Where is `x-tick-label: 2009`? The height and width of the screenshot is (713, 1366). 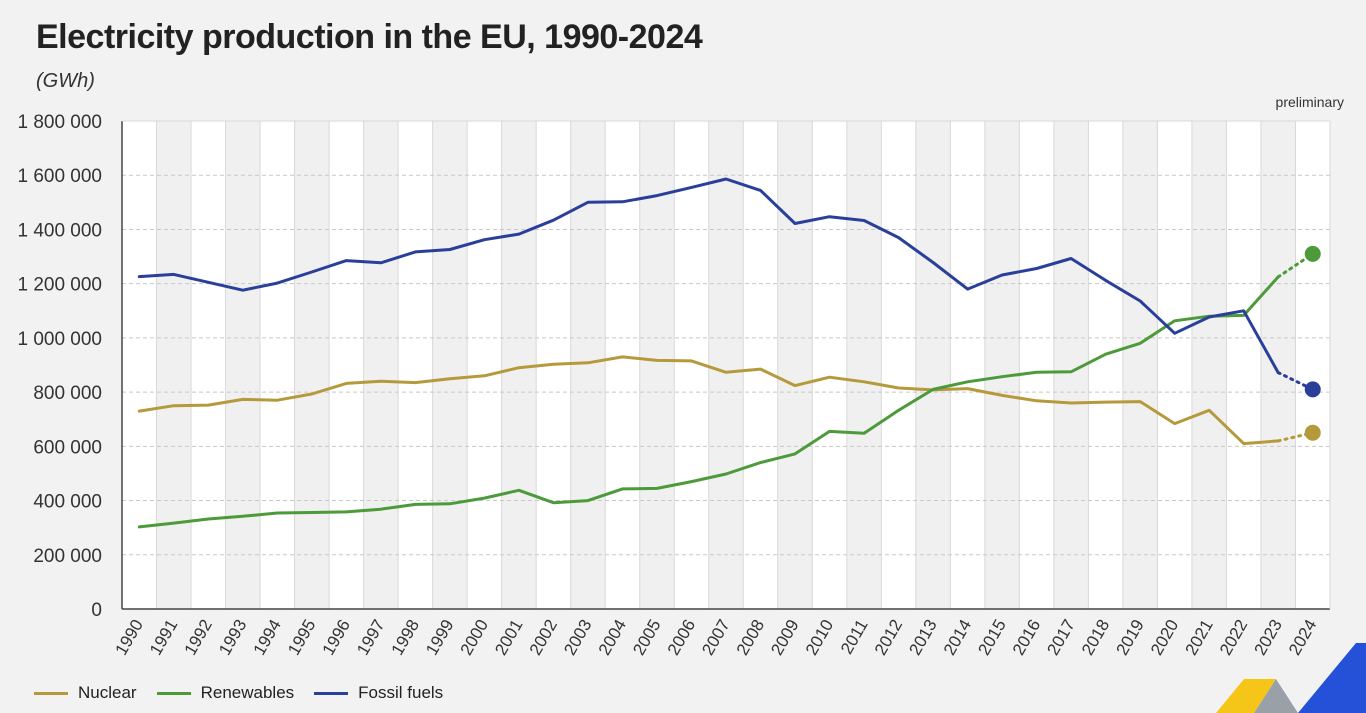
x-tick-label: 2009 is located at coordinates (784, 637).